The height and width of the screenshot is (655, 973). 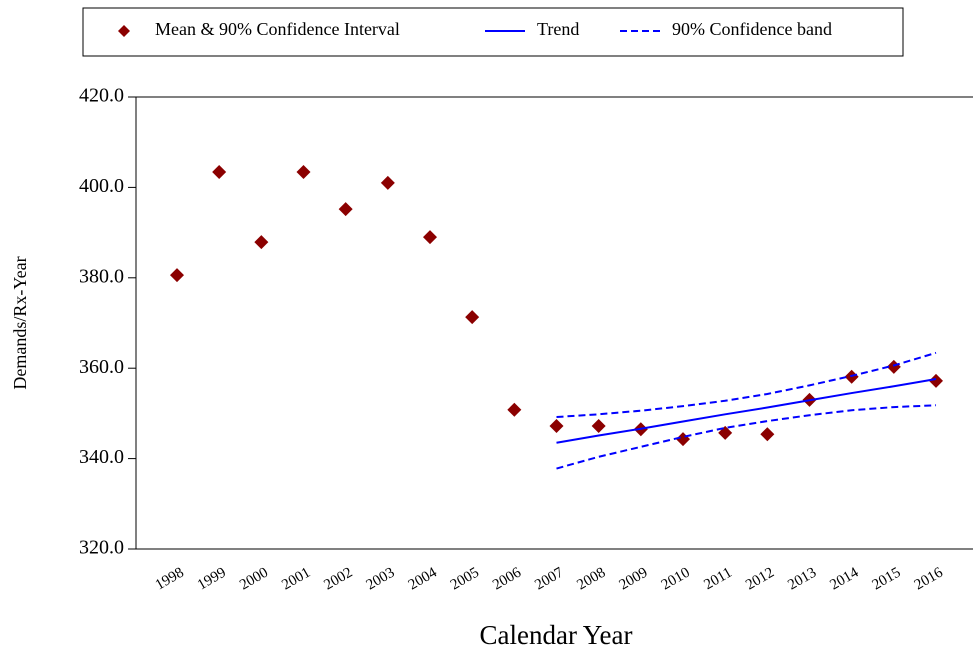 What do you see at coordinates (887, 579) in the screenshot?
I see `x-tick-label: 2015` at bounding box center [887, 579].